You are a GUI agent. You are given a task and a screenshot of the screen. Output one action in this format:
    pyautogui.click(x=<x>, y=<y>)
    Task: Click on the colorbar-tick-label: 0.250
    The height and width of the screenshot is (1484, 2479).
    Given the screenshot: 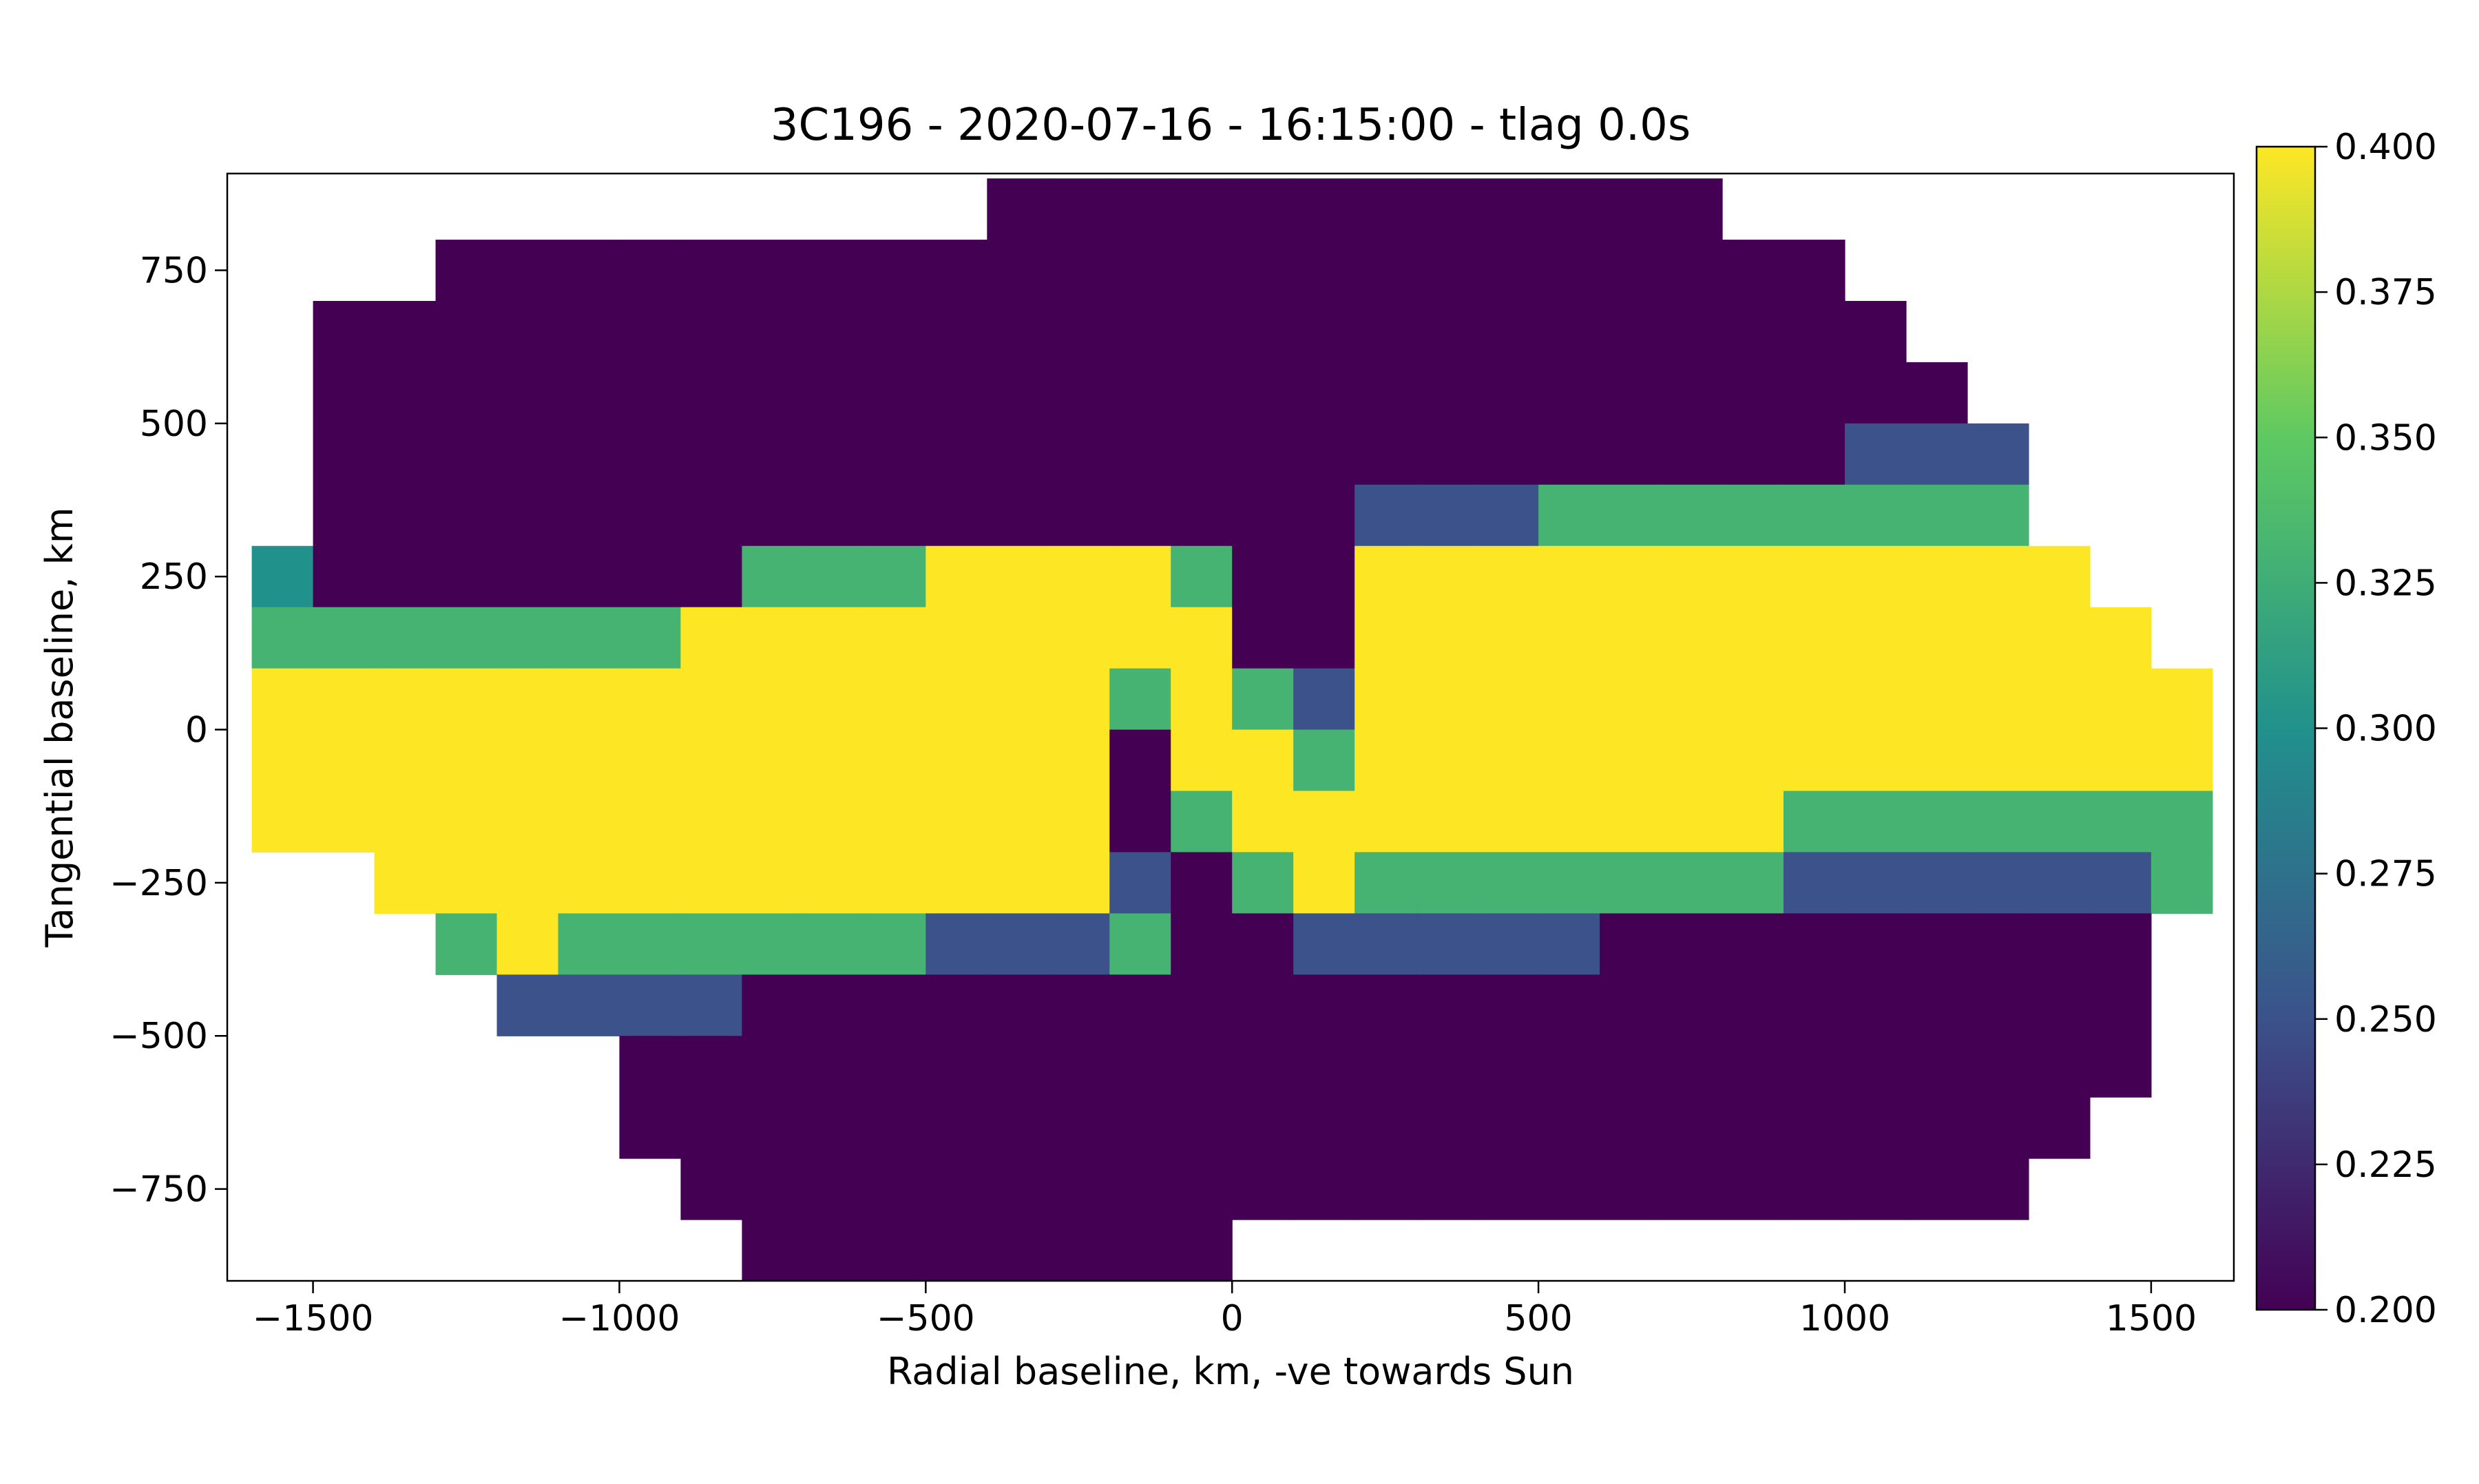 What is the action you would take?
    pyautogui.click(x=2385, y=1020)
    